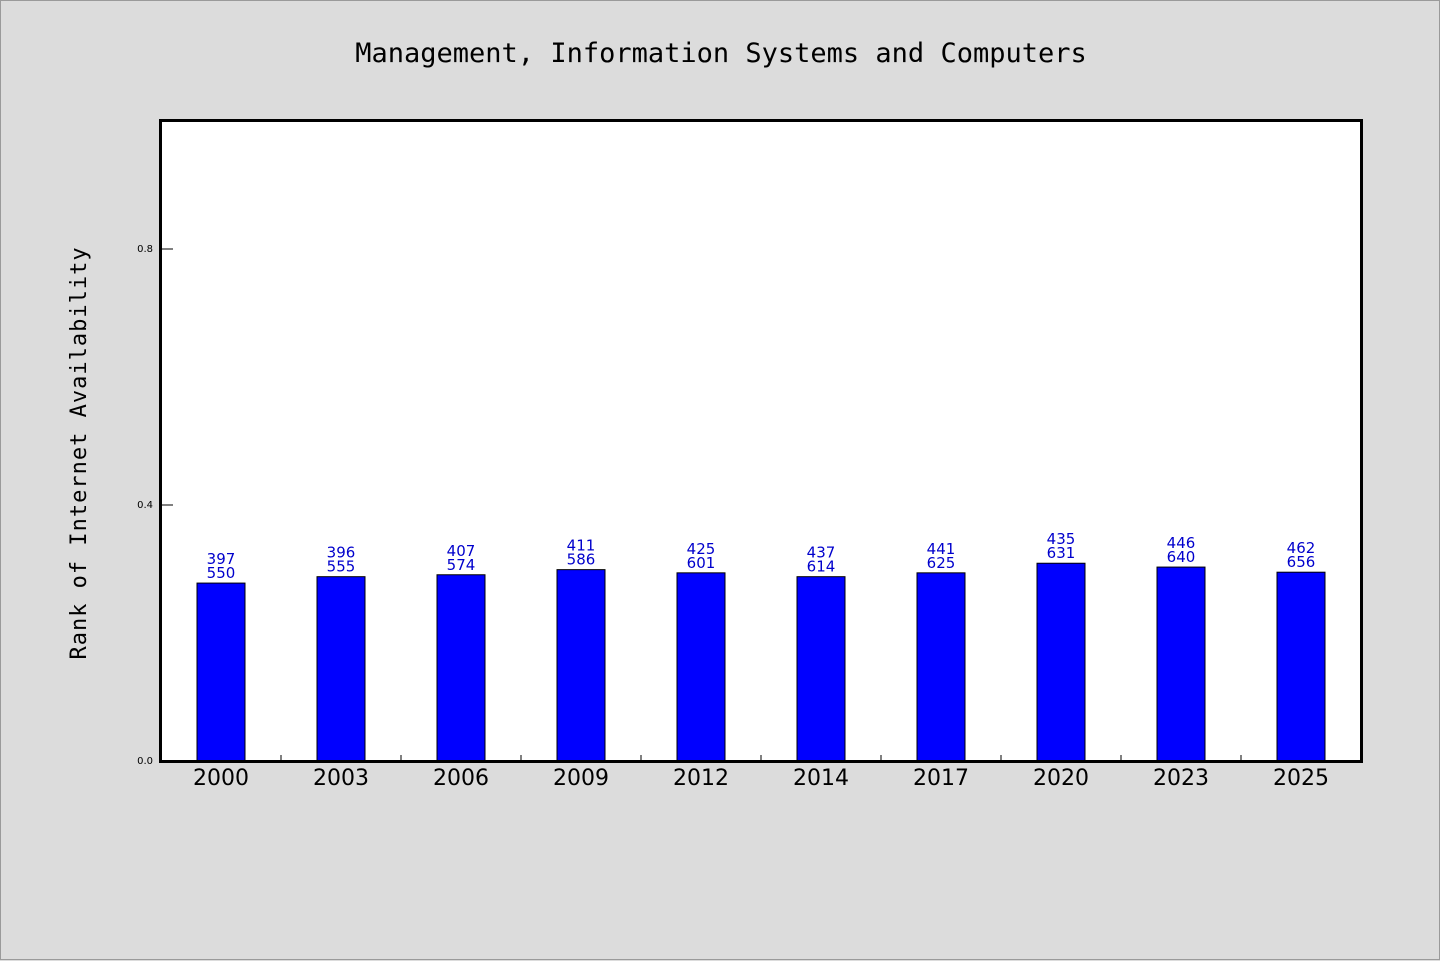 The image size is (1440, 961). Describe the element at coordinates (341, 567) in the screenshot. I see `bar-annotation-bottom: 555` at that location.